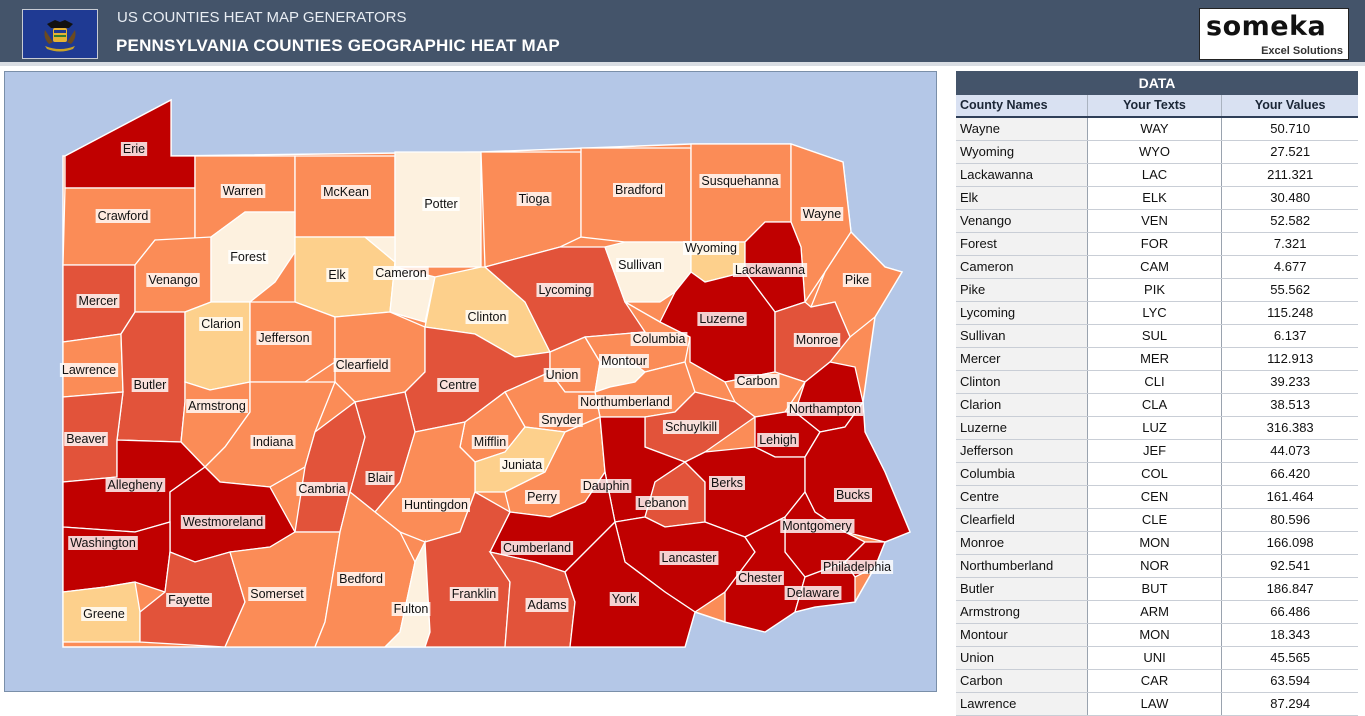 The height and width of the screenshot is (716, 1365). I want to click on county-name-cell: Cameron, so click(1022, 267).